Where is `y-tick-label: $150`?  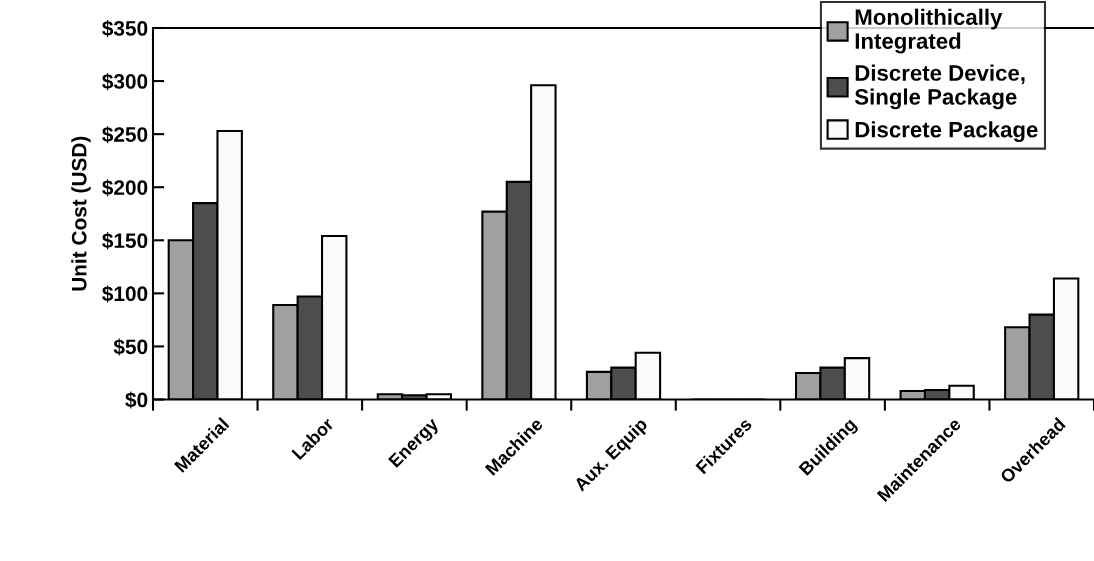
y-tick-label: $150 is located at coordinates (125, 241).